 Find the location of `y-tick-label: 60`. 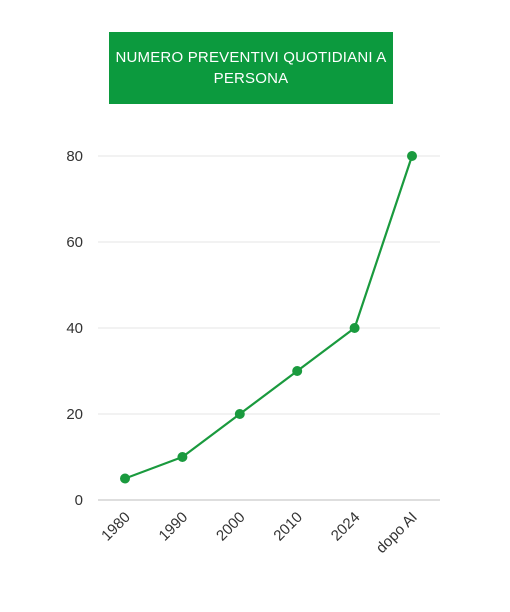

y-tick-label: 60 is located at coordinates (74, 242).